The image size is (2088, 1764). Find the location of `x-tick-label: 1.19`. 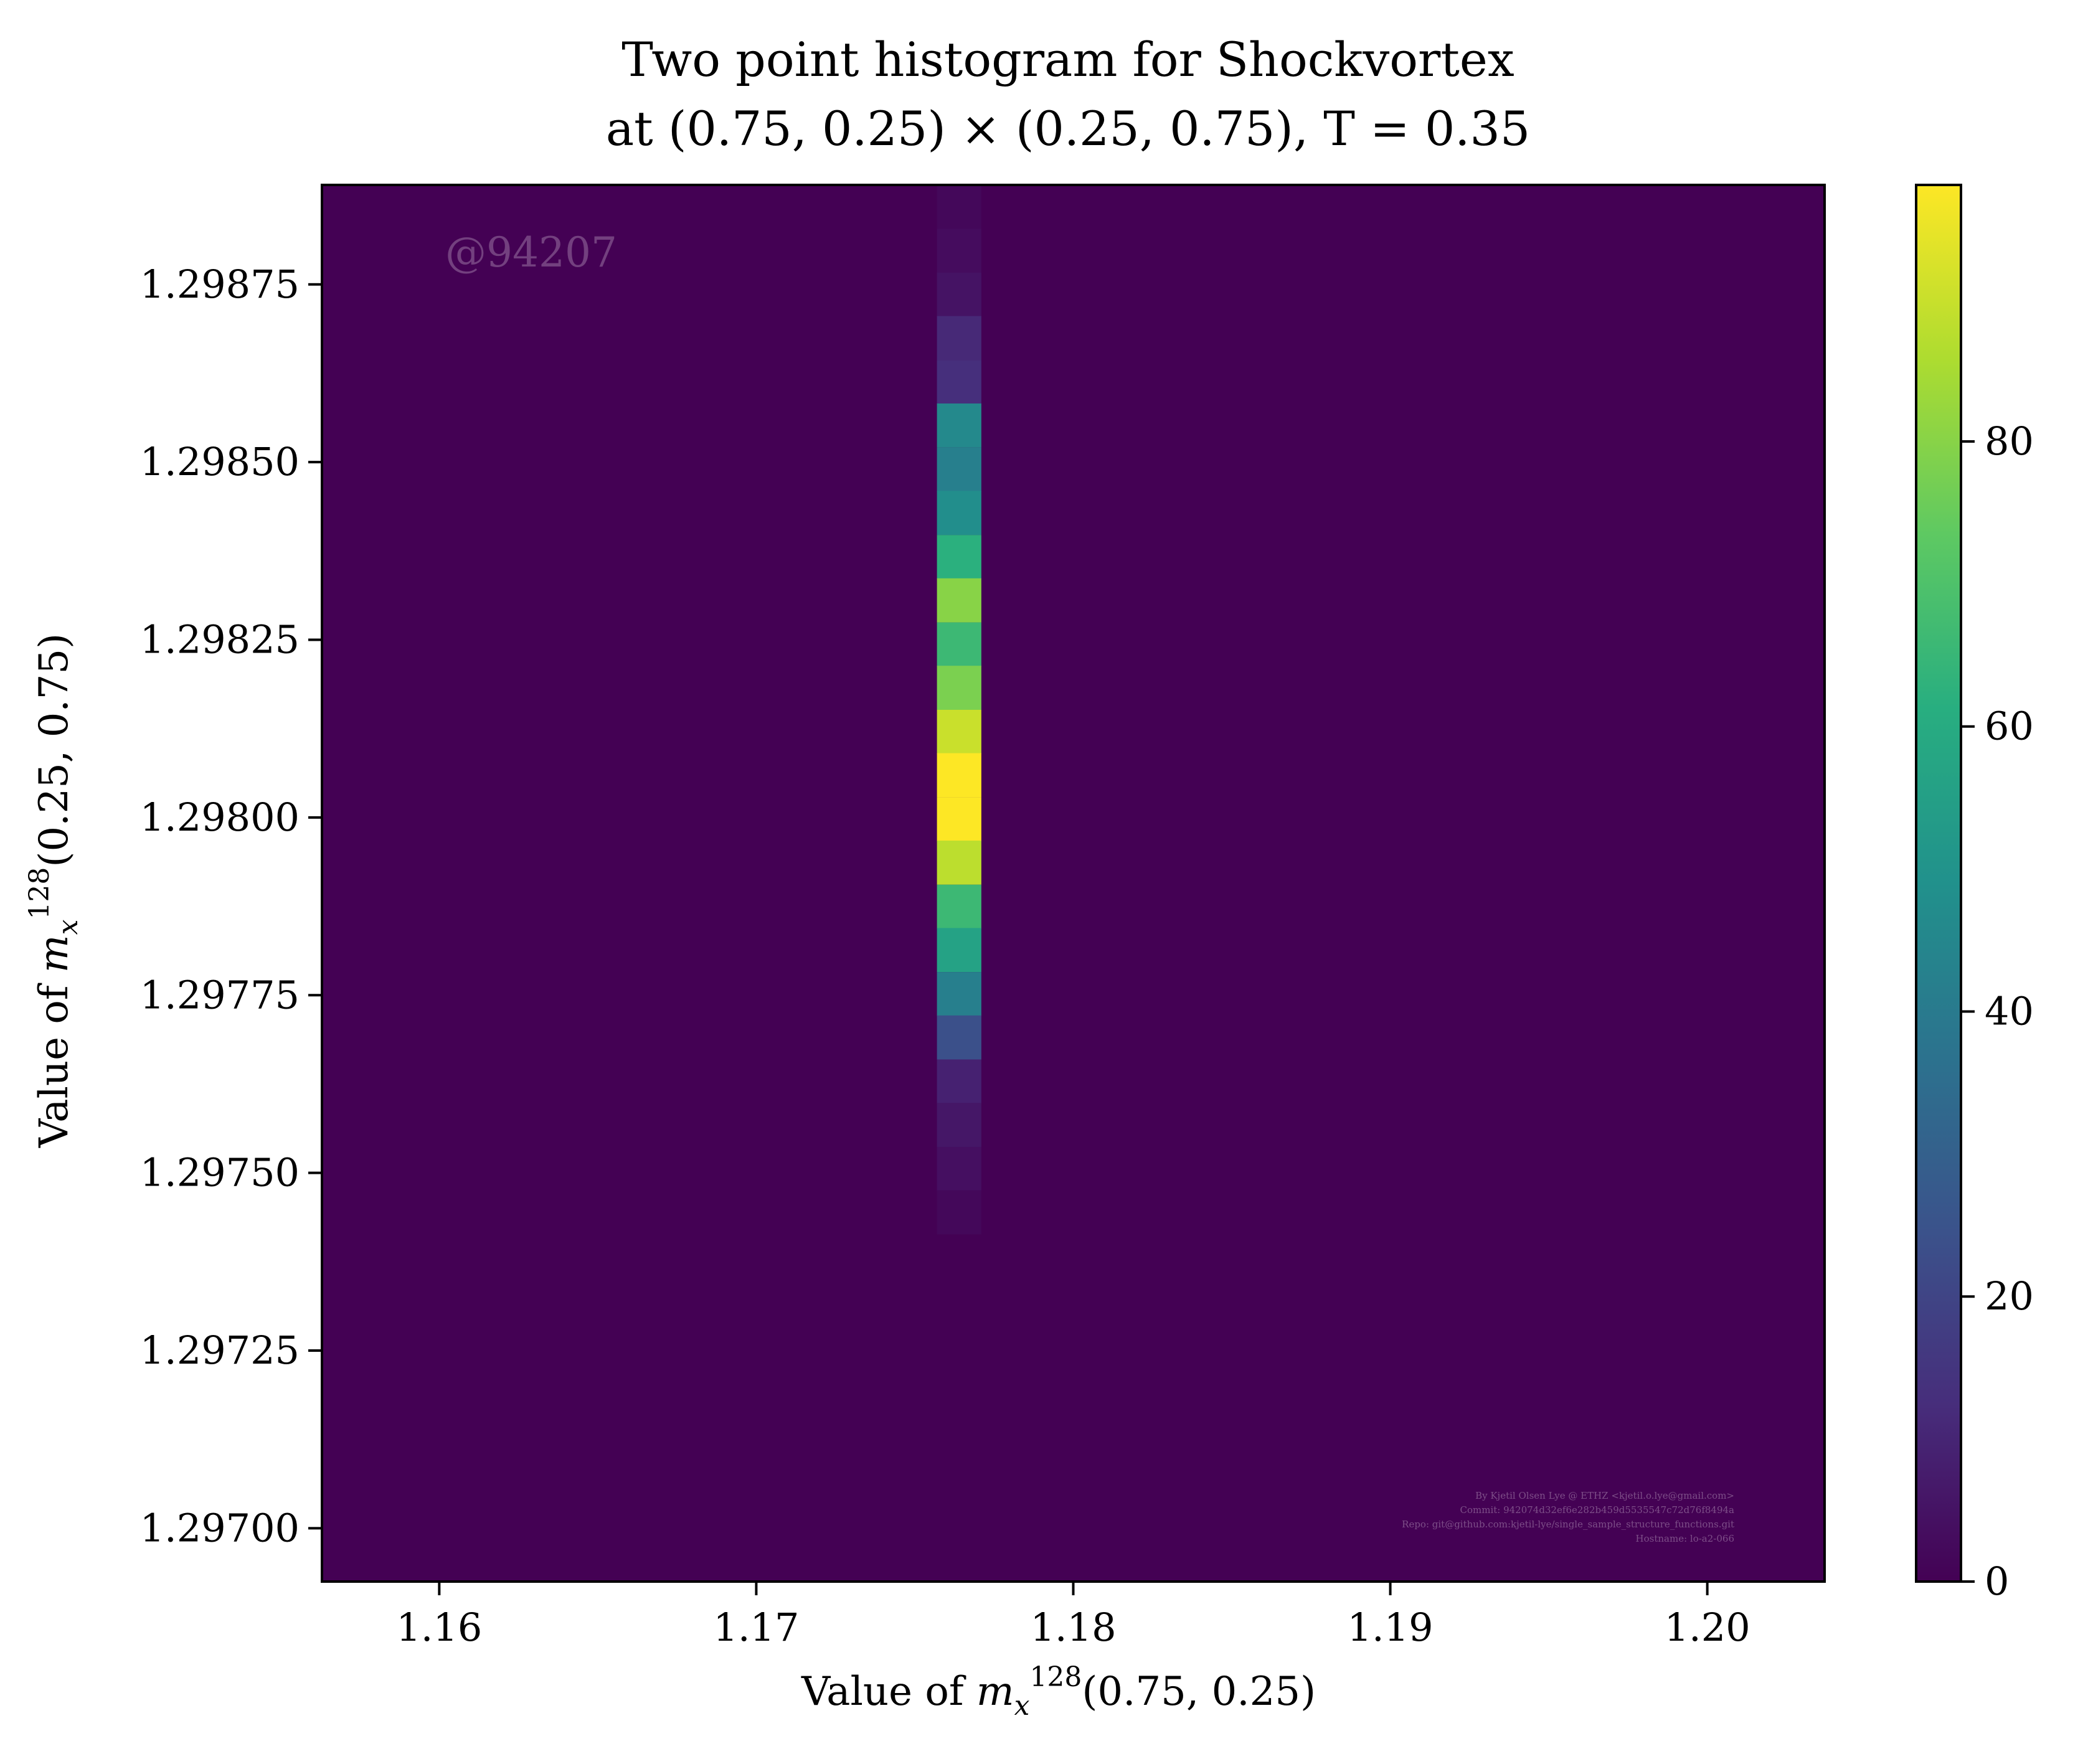

x-tick-label: 1.19 is located at coordinates (1391, 1628).